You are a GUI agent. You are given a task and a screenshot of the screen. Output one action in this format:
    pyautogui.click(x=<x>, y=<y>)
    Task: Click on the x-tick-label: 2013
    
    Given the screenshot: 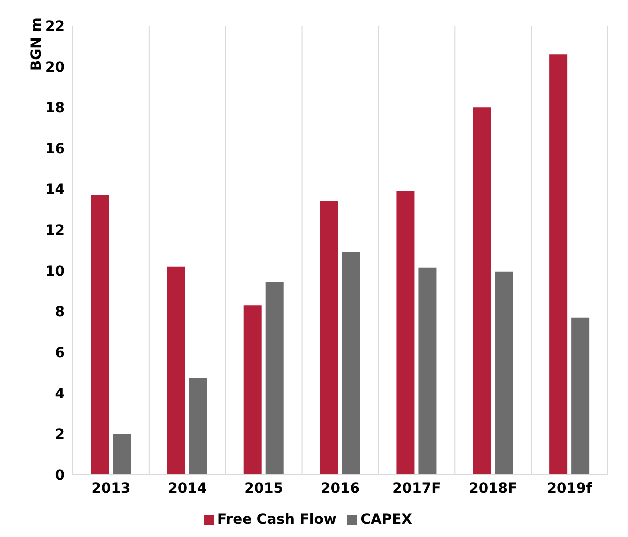 What is the action you would take?
    pyautogui.click(x=111, y=488)
    